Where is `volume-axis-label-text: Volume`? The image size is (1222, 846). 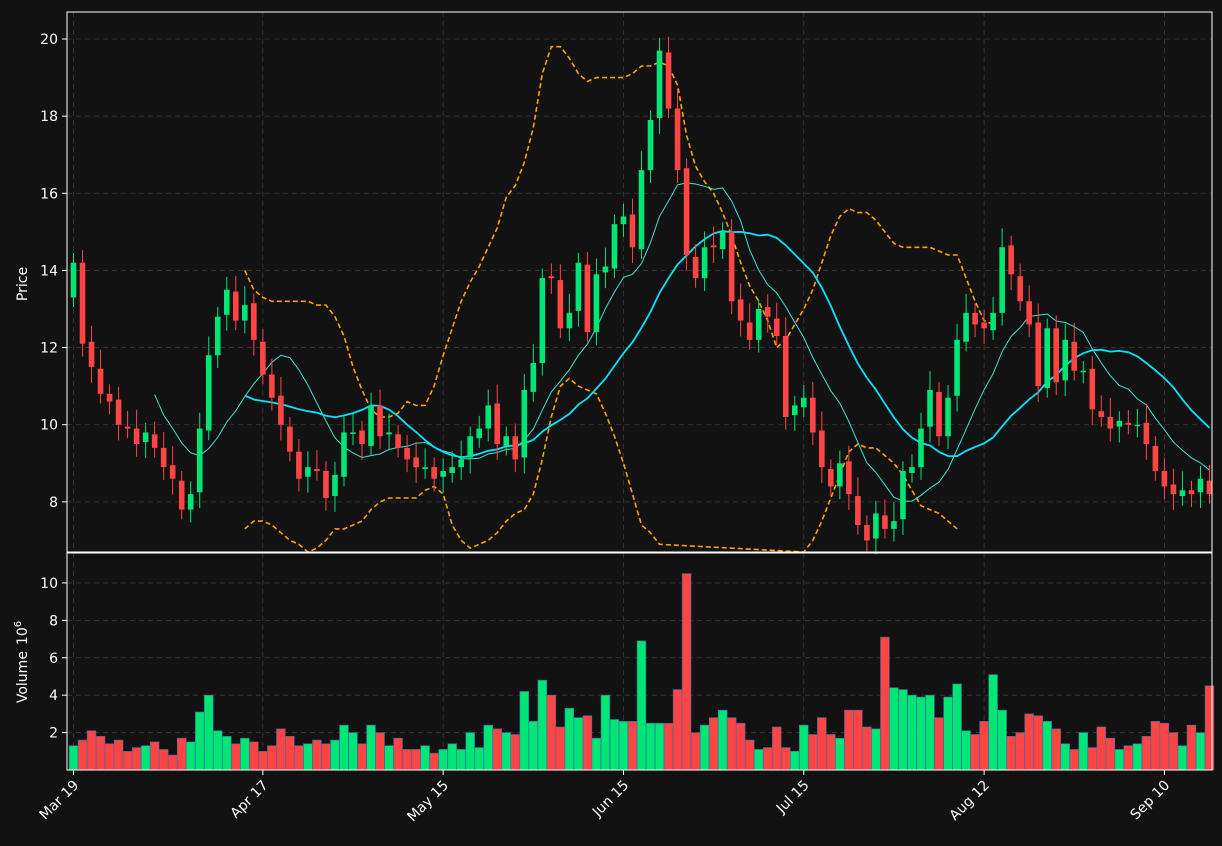 volume-axis-label-text: Volume is located at coordinates (23, 677).